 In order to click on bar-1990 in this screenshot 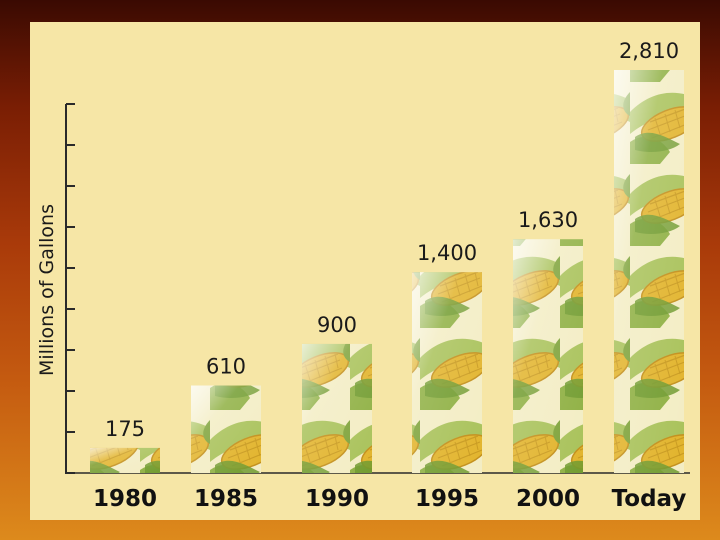, I will do `click(337, 408)`.